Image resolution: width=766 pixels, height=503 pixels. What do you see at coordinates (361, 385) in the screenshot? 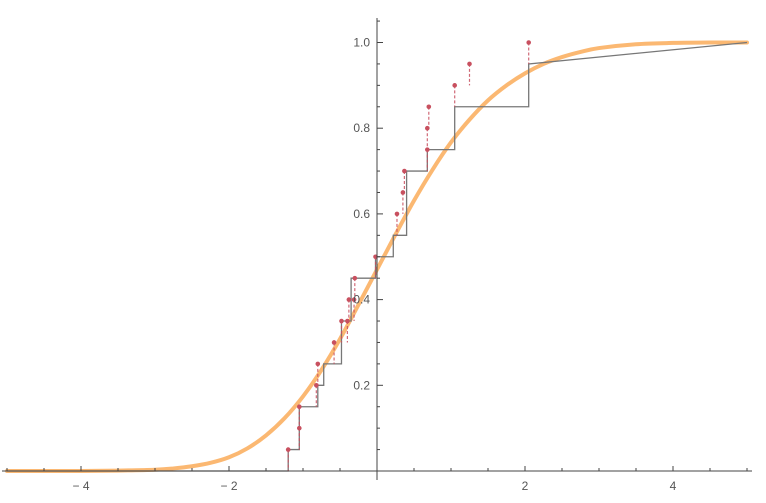
I see `y-tick-label: 0.2` at bounding box center [361, 385].